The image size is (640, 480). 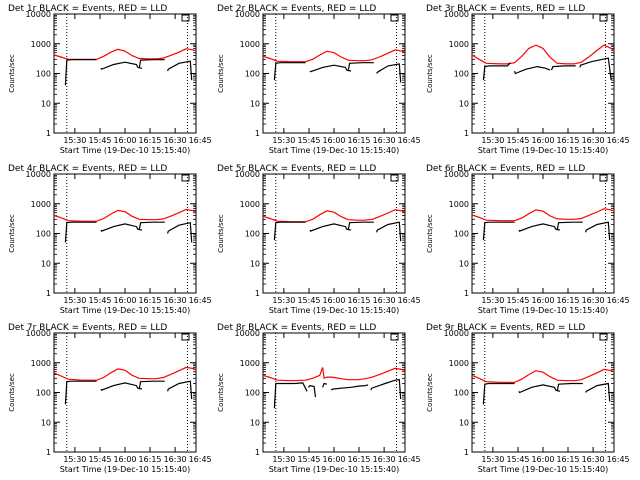 What do you see at coordinates (87, 328) in the screenshot?
I see `chart-title: Det 7r BLACK = Events, RED = LLD` at bounding box center [87, 328].